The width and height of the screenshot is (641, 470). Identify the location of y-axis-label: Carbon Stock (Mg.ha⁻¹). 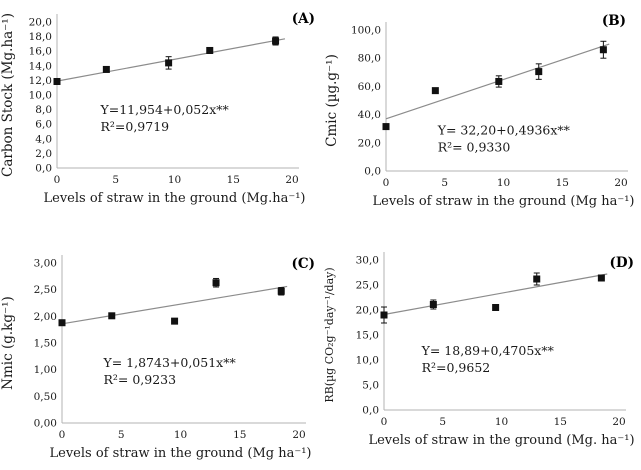
(8, 95).